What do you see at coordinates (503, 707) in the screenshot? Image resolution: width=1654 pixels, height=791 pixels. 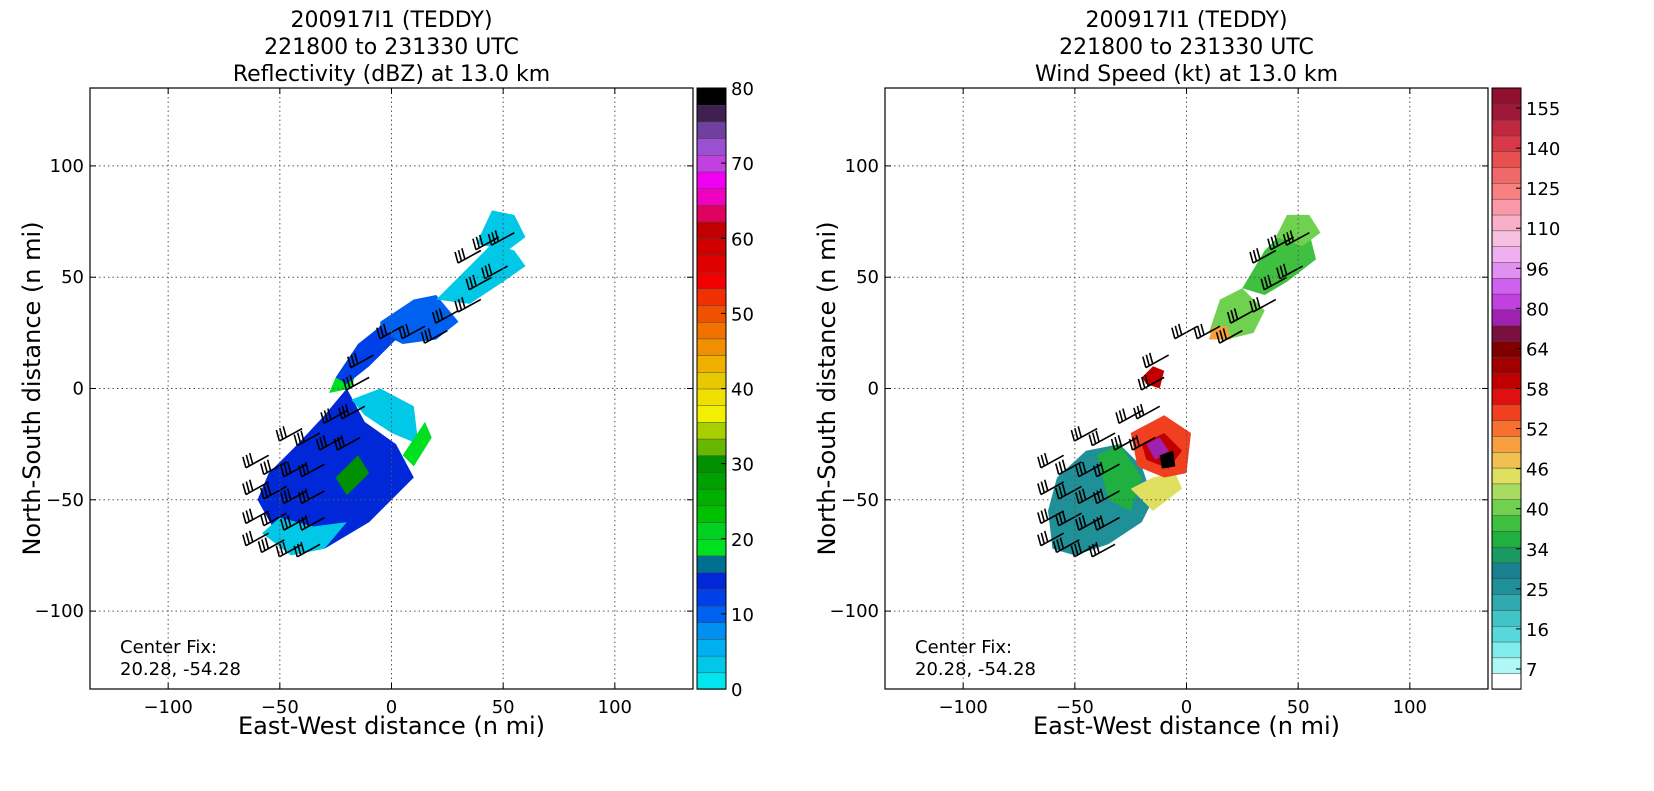 I see `x-tick-label: 50` at bounding box center [503, 707].